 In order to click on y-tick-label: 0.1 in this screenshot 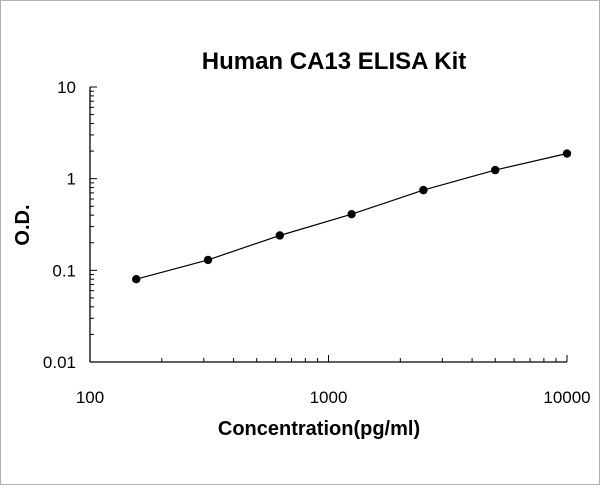, I will do `click(64, 270)`.